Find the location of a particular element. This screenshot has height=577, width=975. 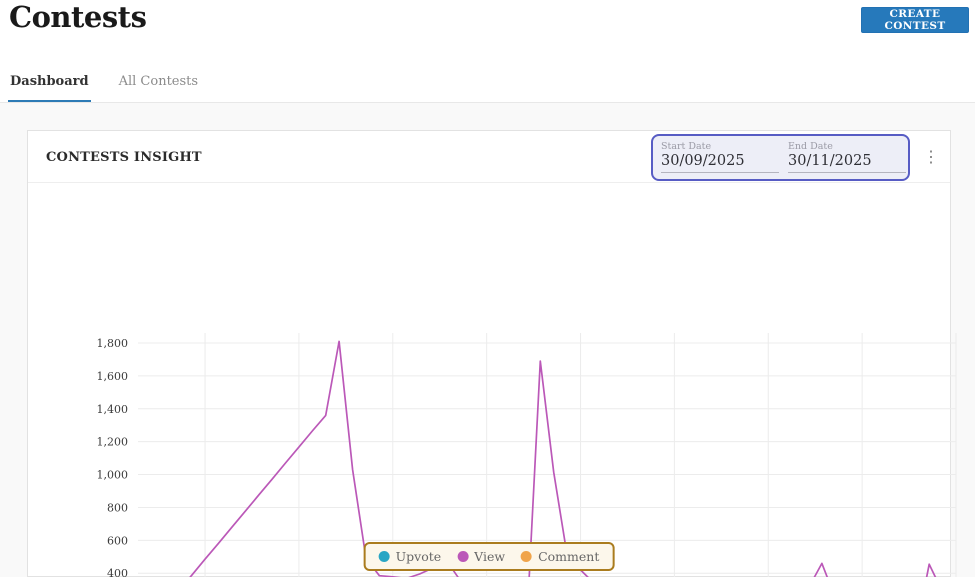

legend-label: View is located at coordinates (490, 556).